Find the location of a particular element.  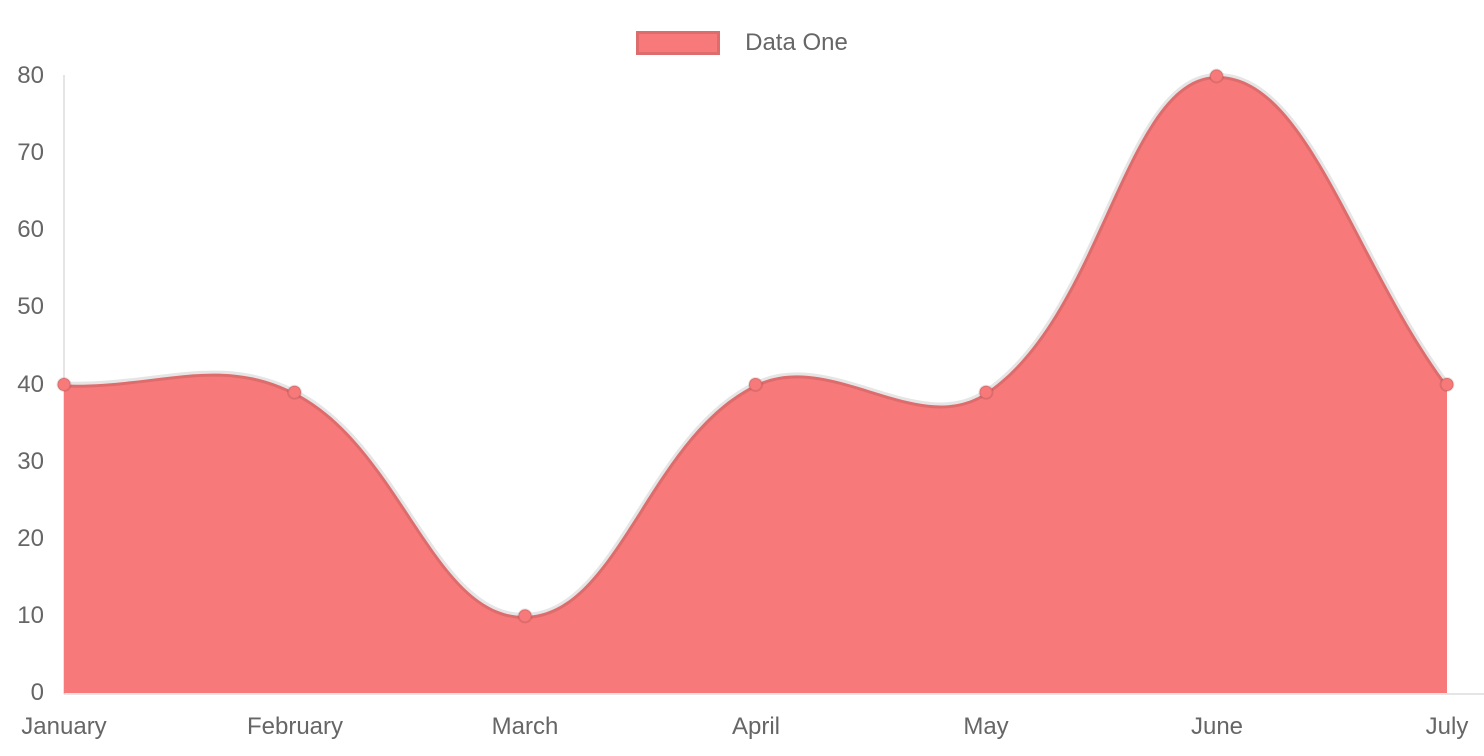

legend-item-data-one: Data One is located at coordinates (742, 43).